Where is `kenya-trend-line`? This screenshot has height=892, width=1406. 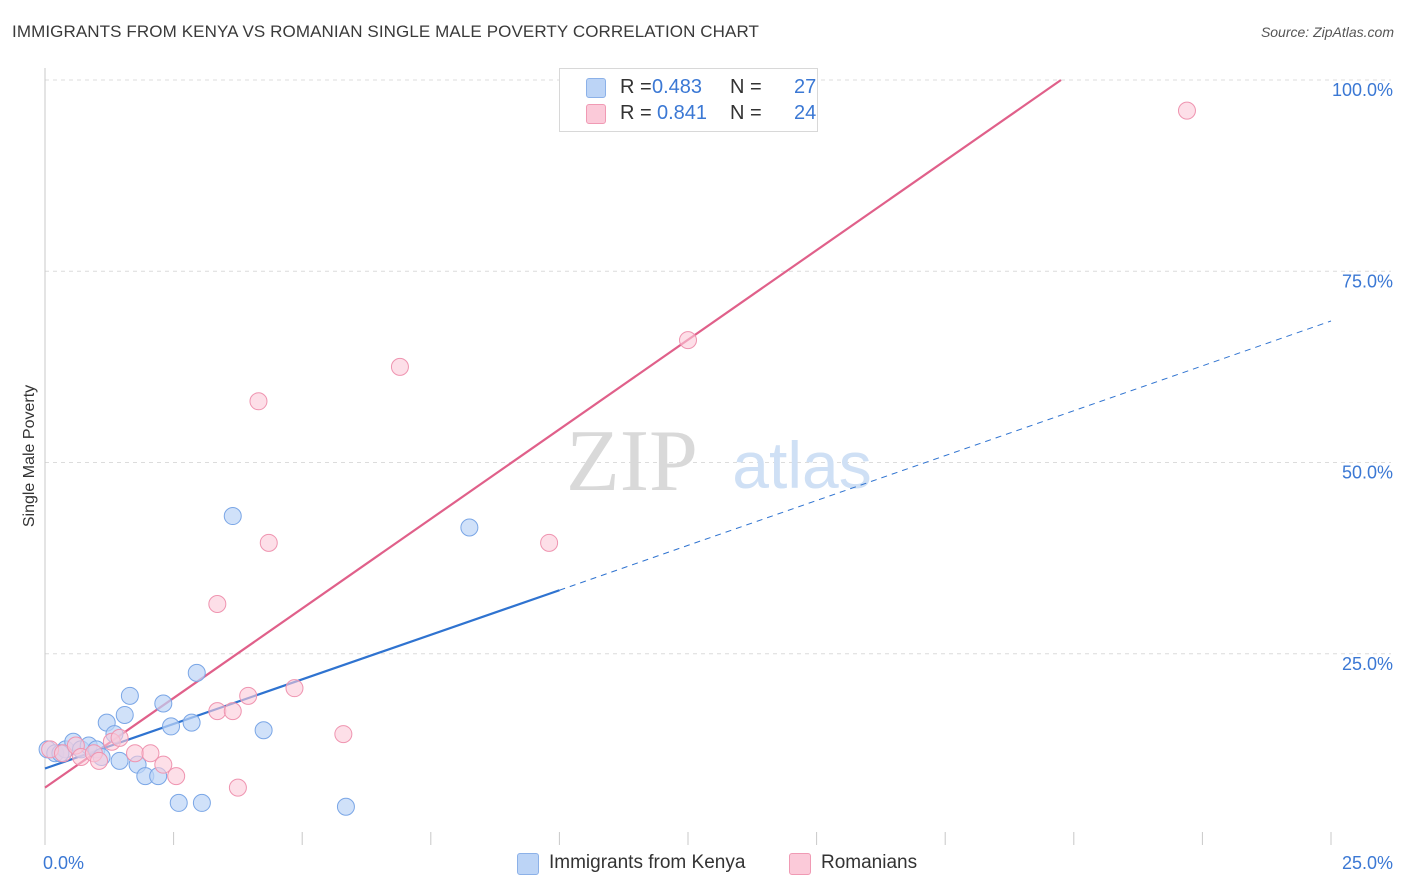
kenya-trend-line is located at coordinates (302, 679).